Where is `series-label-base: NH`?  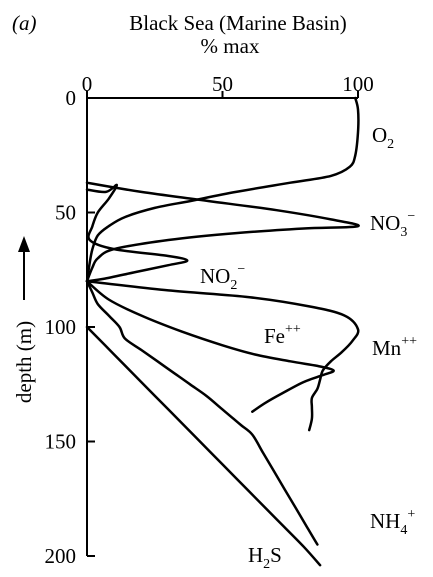
series-label-base: NH is located at coordinates (385, 521).